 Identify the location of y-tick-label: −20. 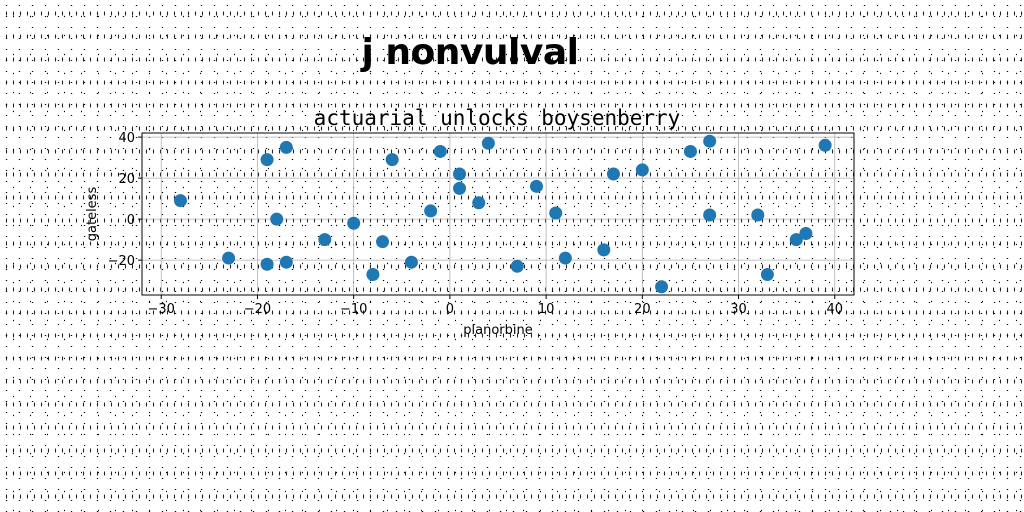
(121, 261).